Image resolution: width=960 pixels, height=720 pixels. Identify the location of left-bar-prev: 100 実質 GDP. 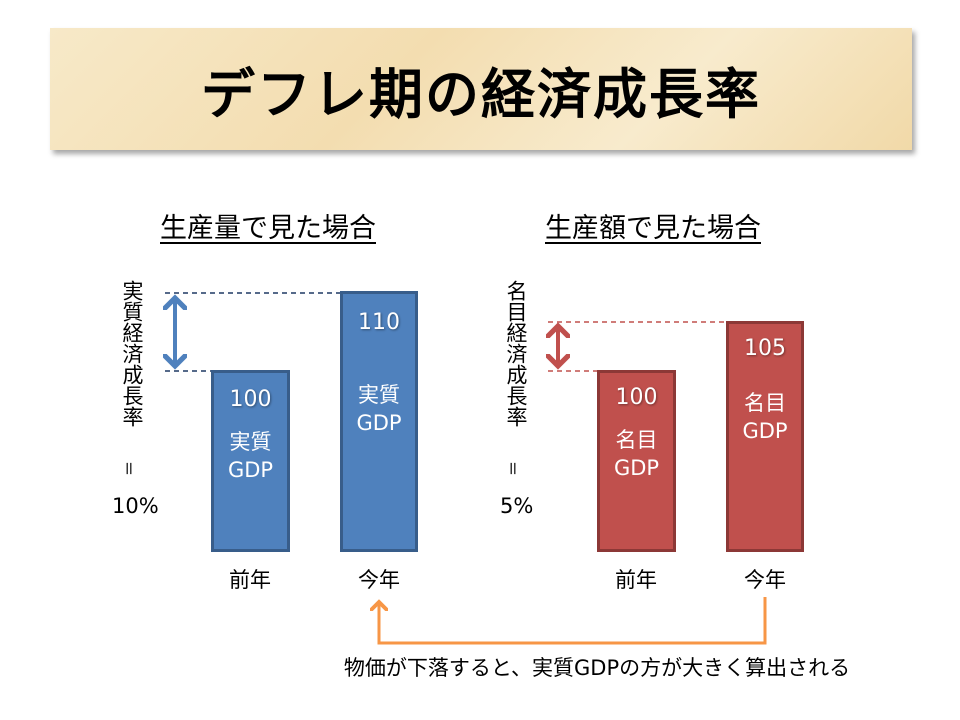
(250, 461).